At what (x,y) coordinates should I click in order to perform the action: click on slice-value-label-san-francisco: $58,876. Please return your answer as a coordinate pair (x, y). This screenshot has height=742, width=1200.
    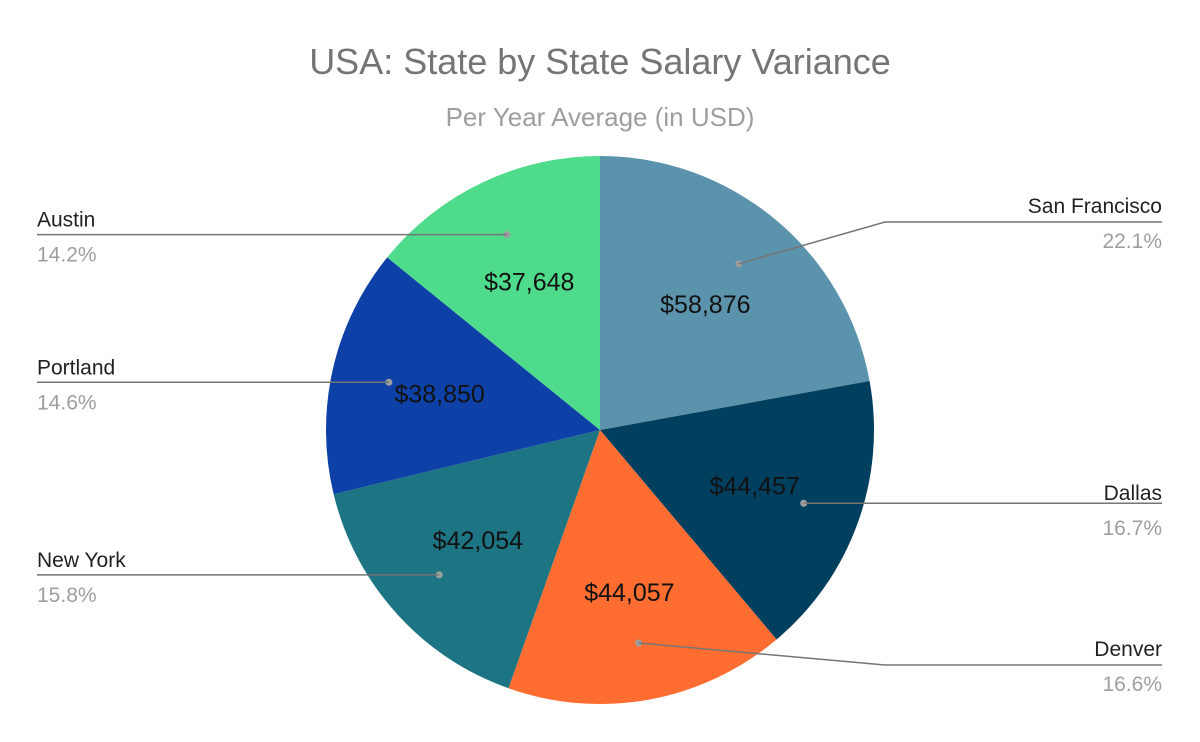
    Looking at the image, I should click on (705, 305).